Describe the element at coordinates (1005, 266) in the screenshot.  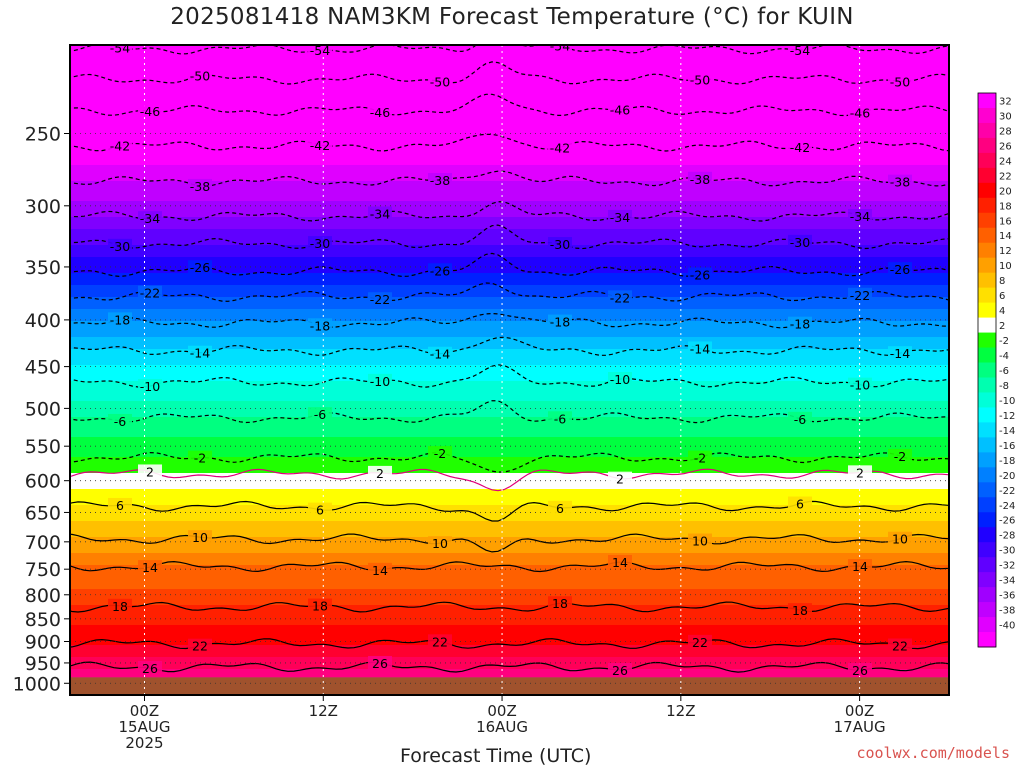
I see `colorbar-label-10: 10` at that location.